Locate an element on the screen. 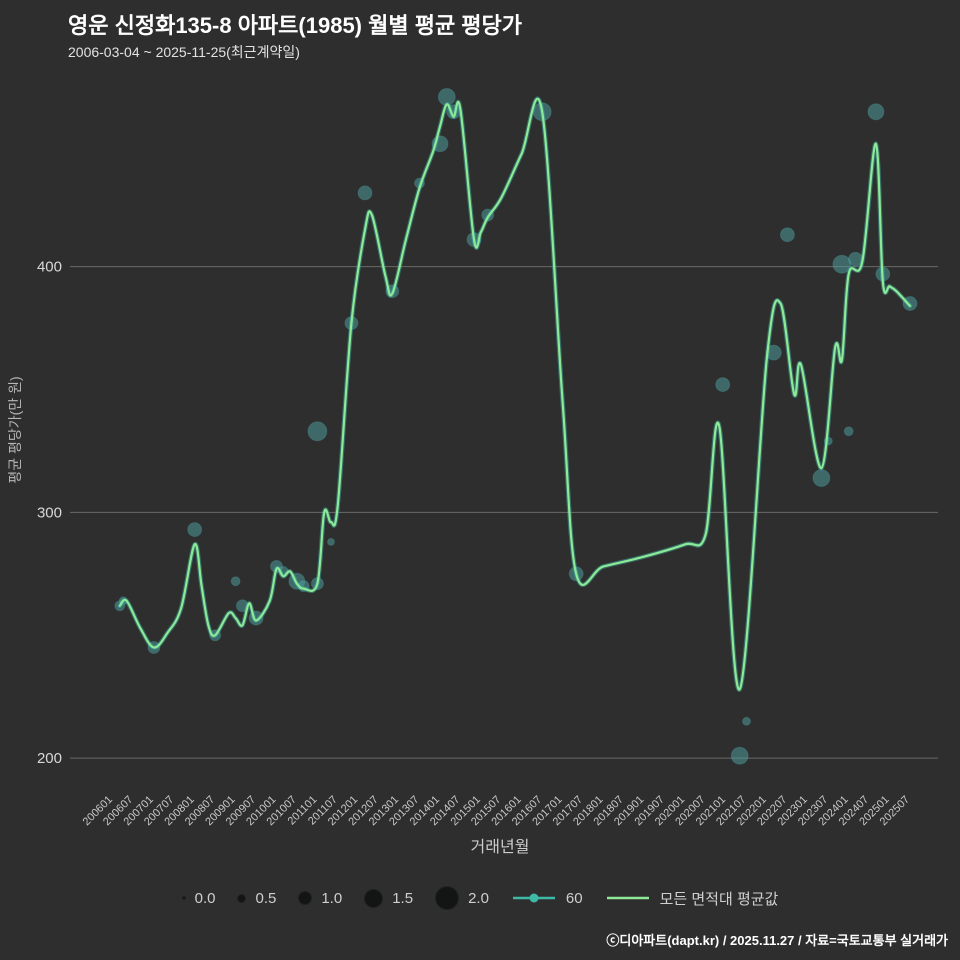 The image size is (960, 960). legend-series-60: 60 is located at coordinates (547, 898).